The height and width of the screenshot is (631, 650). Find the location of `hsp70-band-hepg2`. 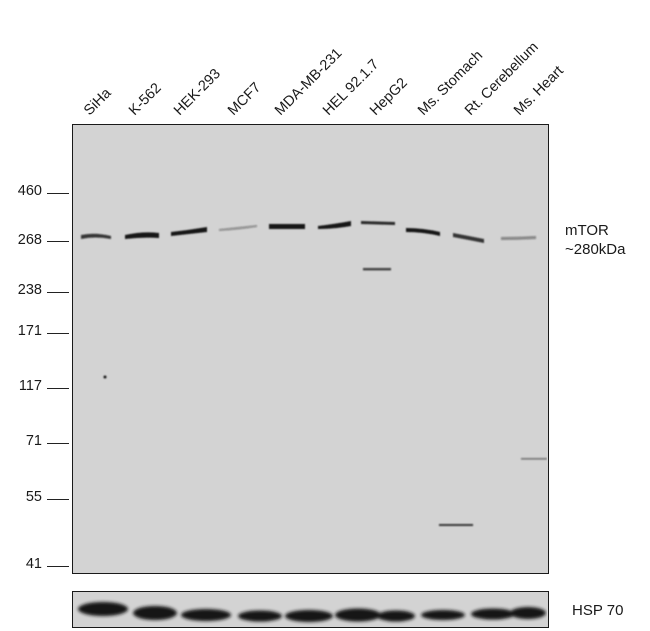

hsp70-band-hepg2 is located at coordinates (396, 616).